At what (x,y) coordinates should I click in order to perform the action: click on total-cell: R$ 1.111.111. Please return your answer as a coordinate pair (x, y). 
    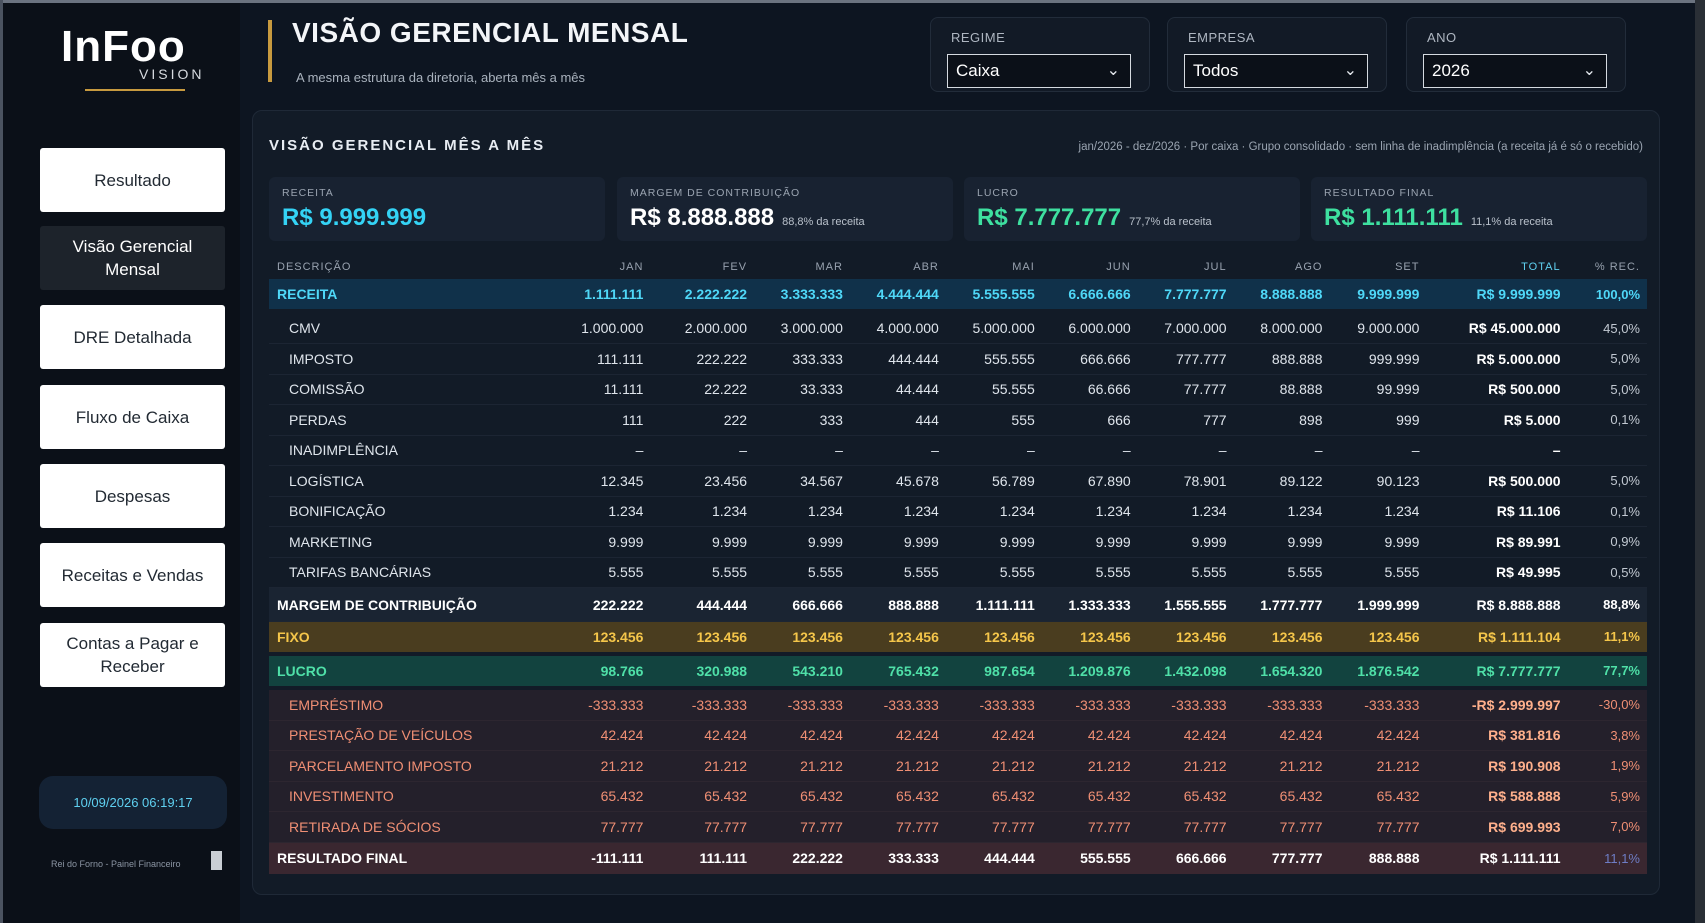
    Looking at the image, I should click on (1497, 857).